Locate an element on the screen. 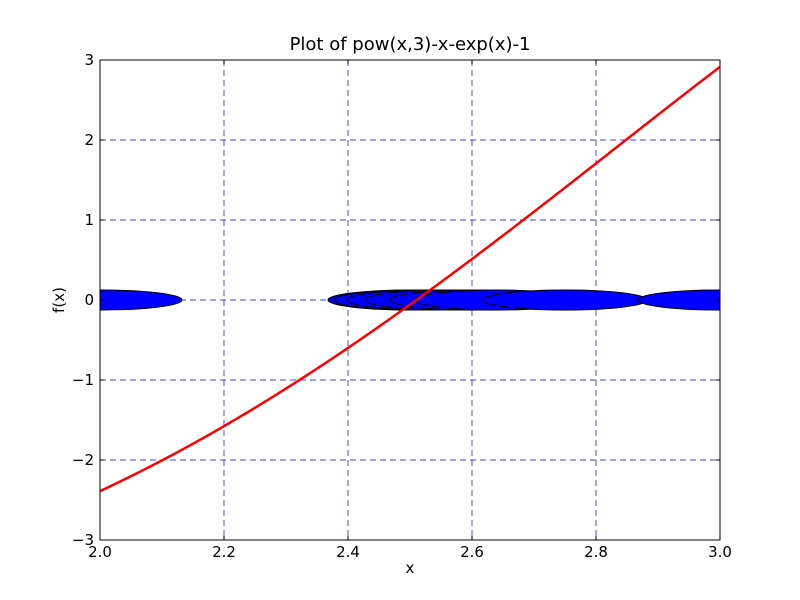  x-tick-label: 2.0 is located at coordinates (100, 552).